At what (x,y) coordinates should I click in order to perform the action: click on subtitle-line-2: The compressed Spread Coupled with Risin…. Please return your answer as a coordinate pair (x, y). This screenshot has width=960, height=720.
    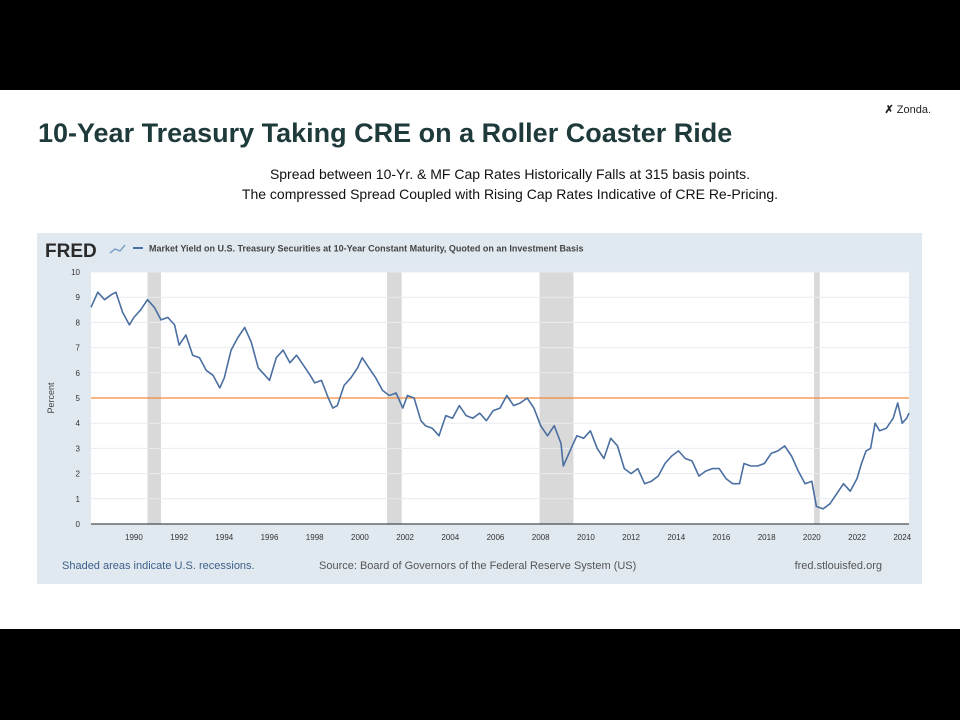
    Looking at the image, I should click on (510, 194).